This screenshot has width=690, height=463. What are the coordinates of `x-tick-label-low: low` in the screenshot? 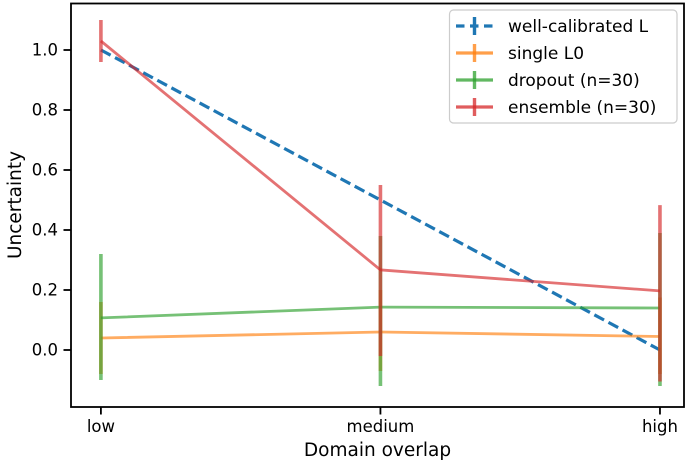 It's located at (101, 426).